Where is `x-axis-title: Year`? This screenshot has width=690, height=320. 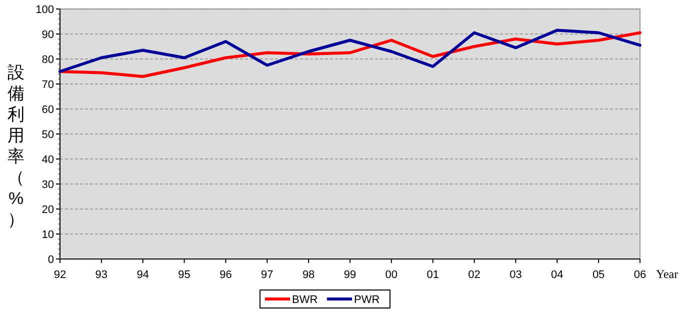
x-axis-title: Year is located at coordinates (667, 274).